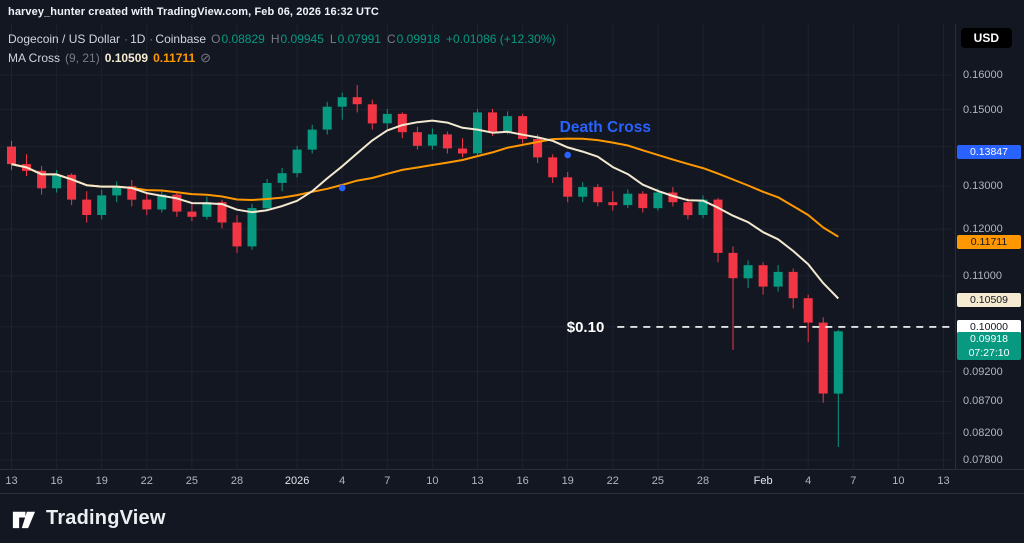 The height and width of the screenshot is (543, 1024). I want to click on death-cross-marker-icon, so click(567, 155).